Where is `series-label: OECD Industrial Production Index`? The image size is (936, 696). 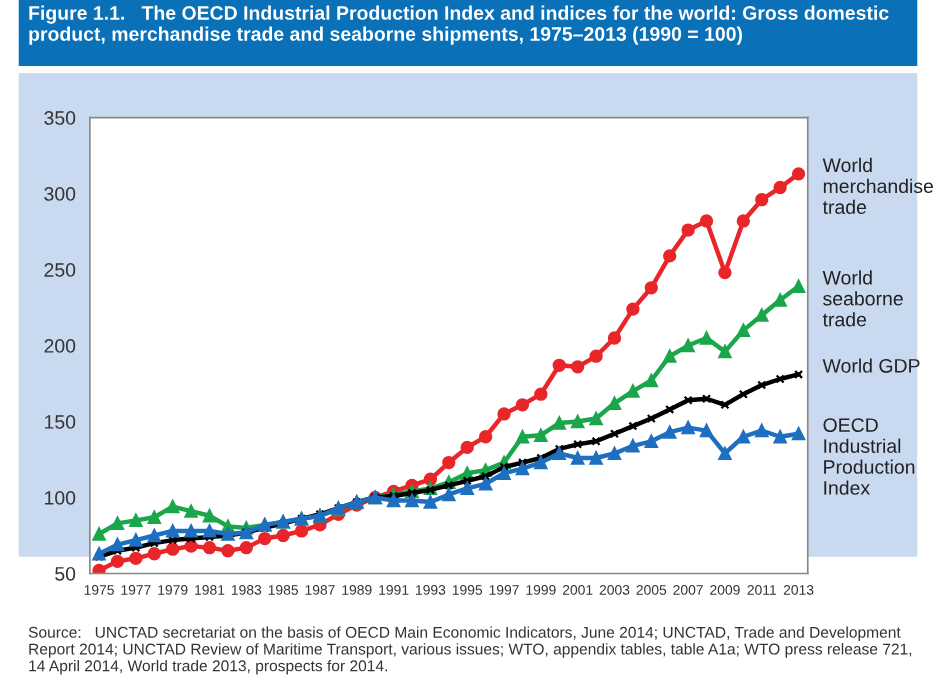 series-label: OECD Industrial Production Index is located at coordinates (869, 456).